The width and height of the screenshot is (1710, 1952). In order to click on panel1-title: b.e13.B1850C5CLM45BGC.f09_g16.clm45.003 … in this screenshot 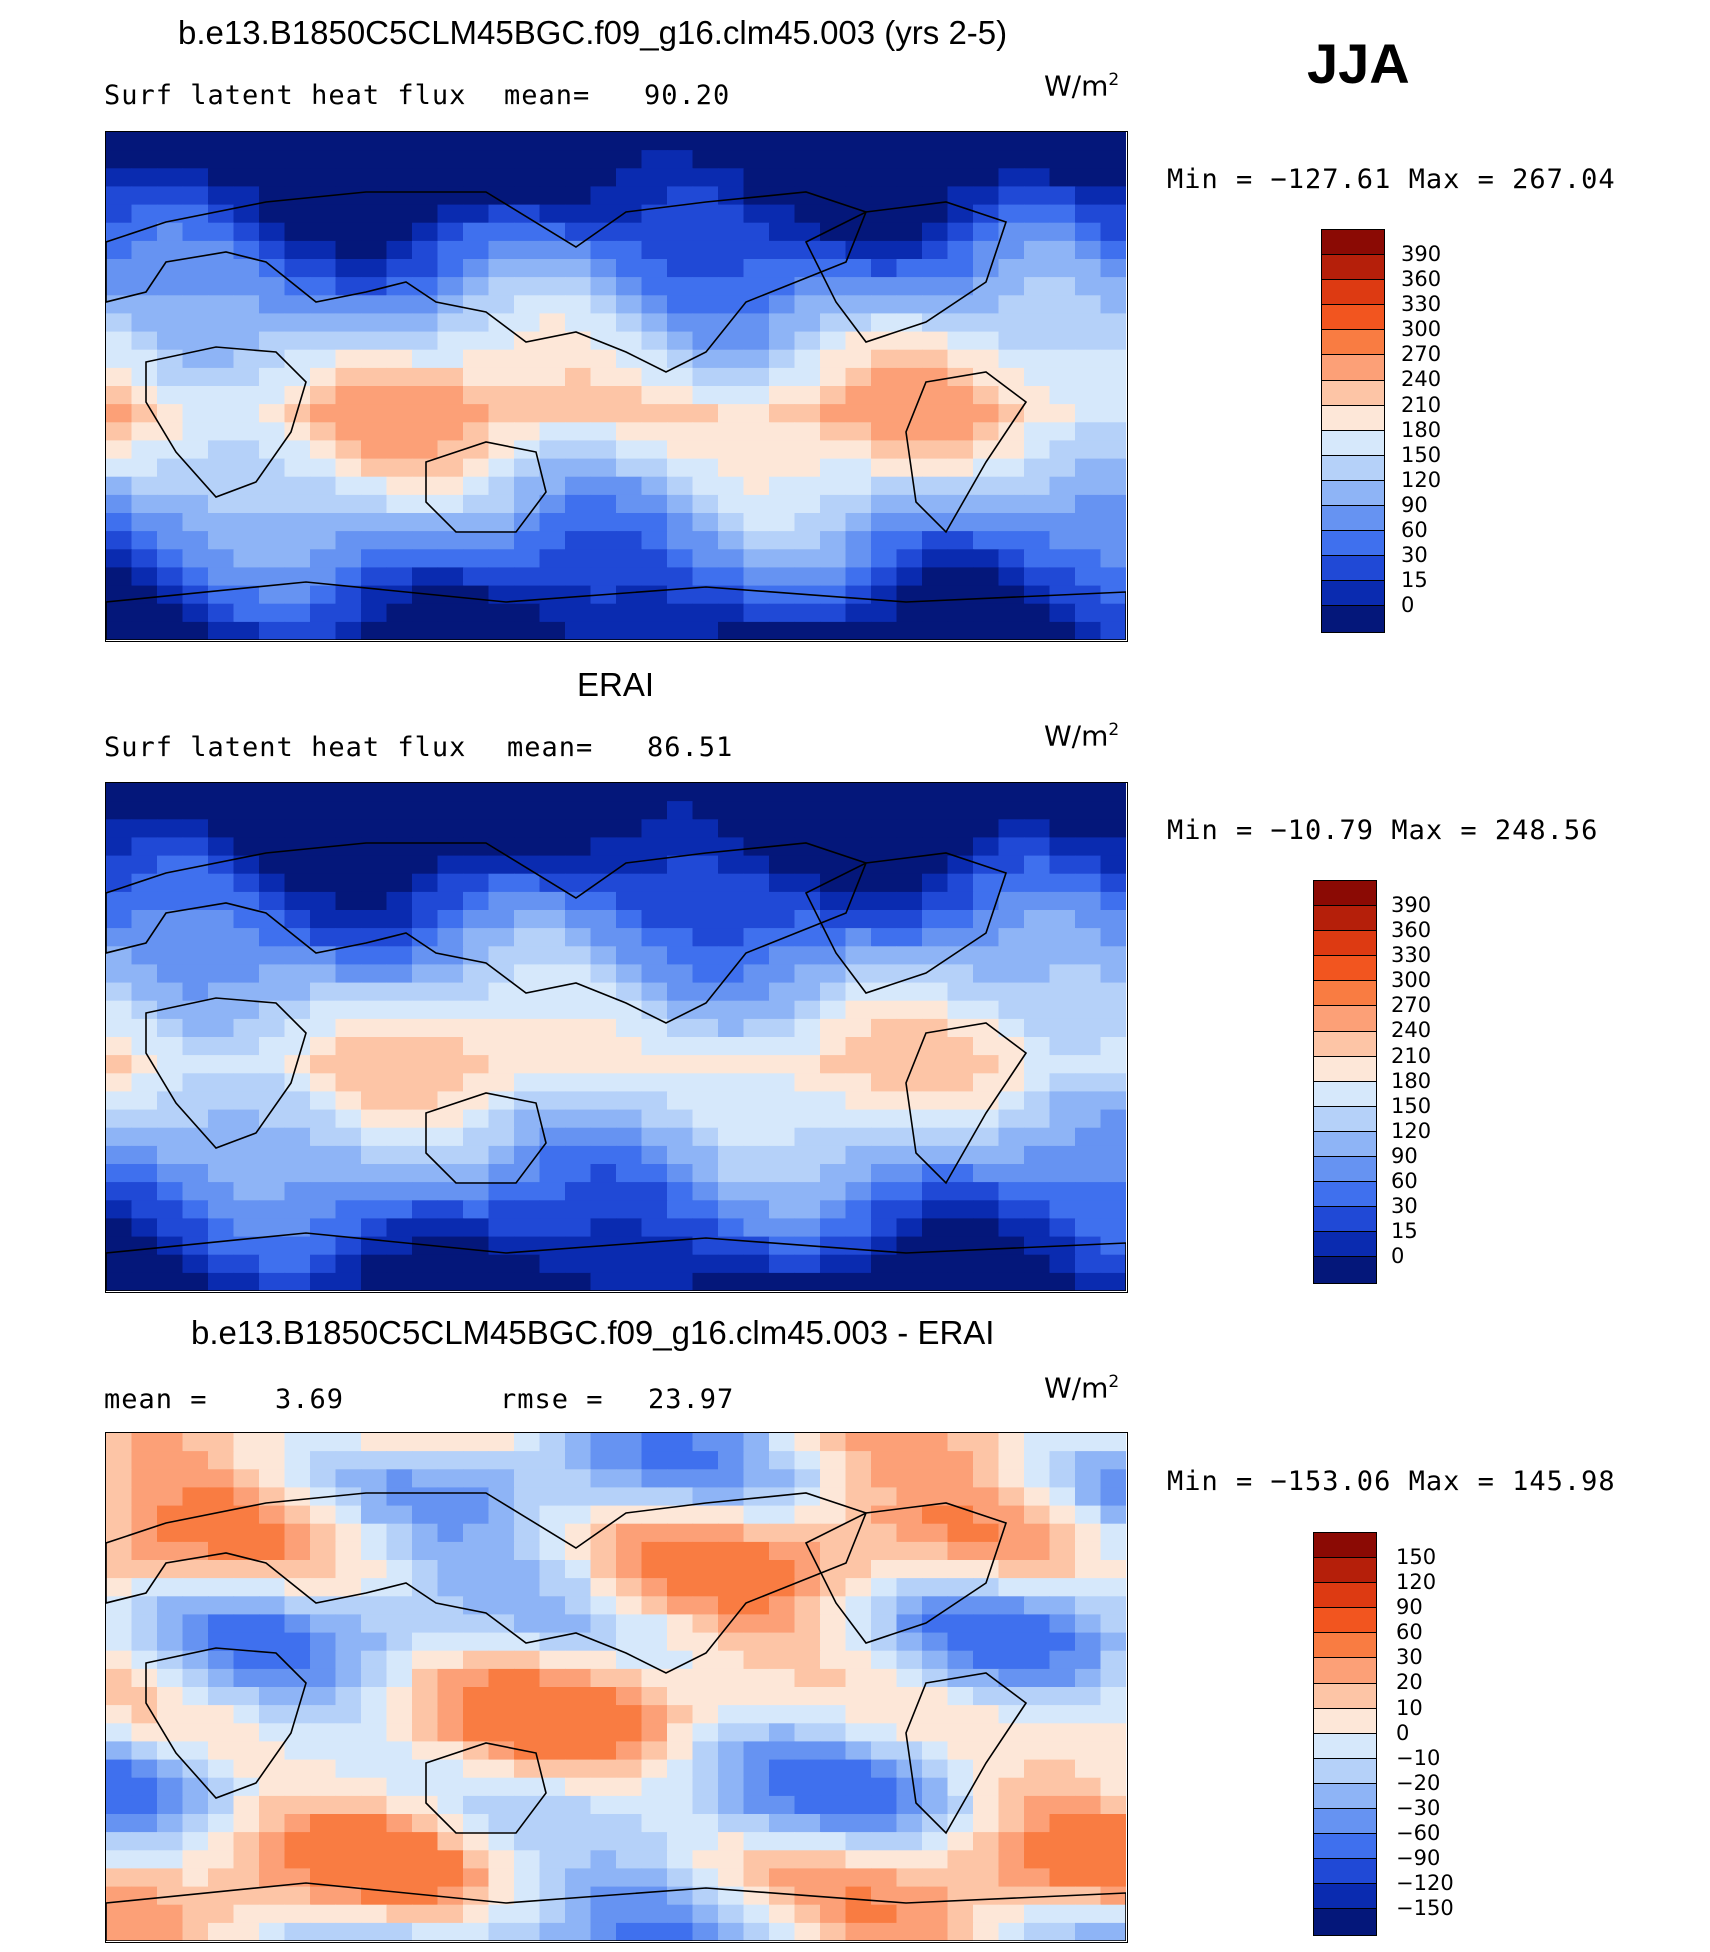, I will do `click(593, 32)`.